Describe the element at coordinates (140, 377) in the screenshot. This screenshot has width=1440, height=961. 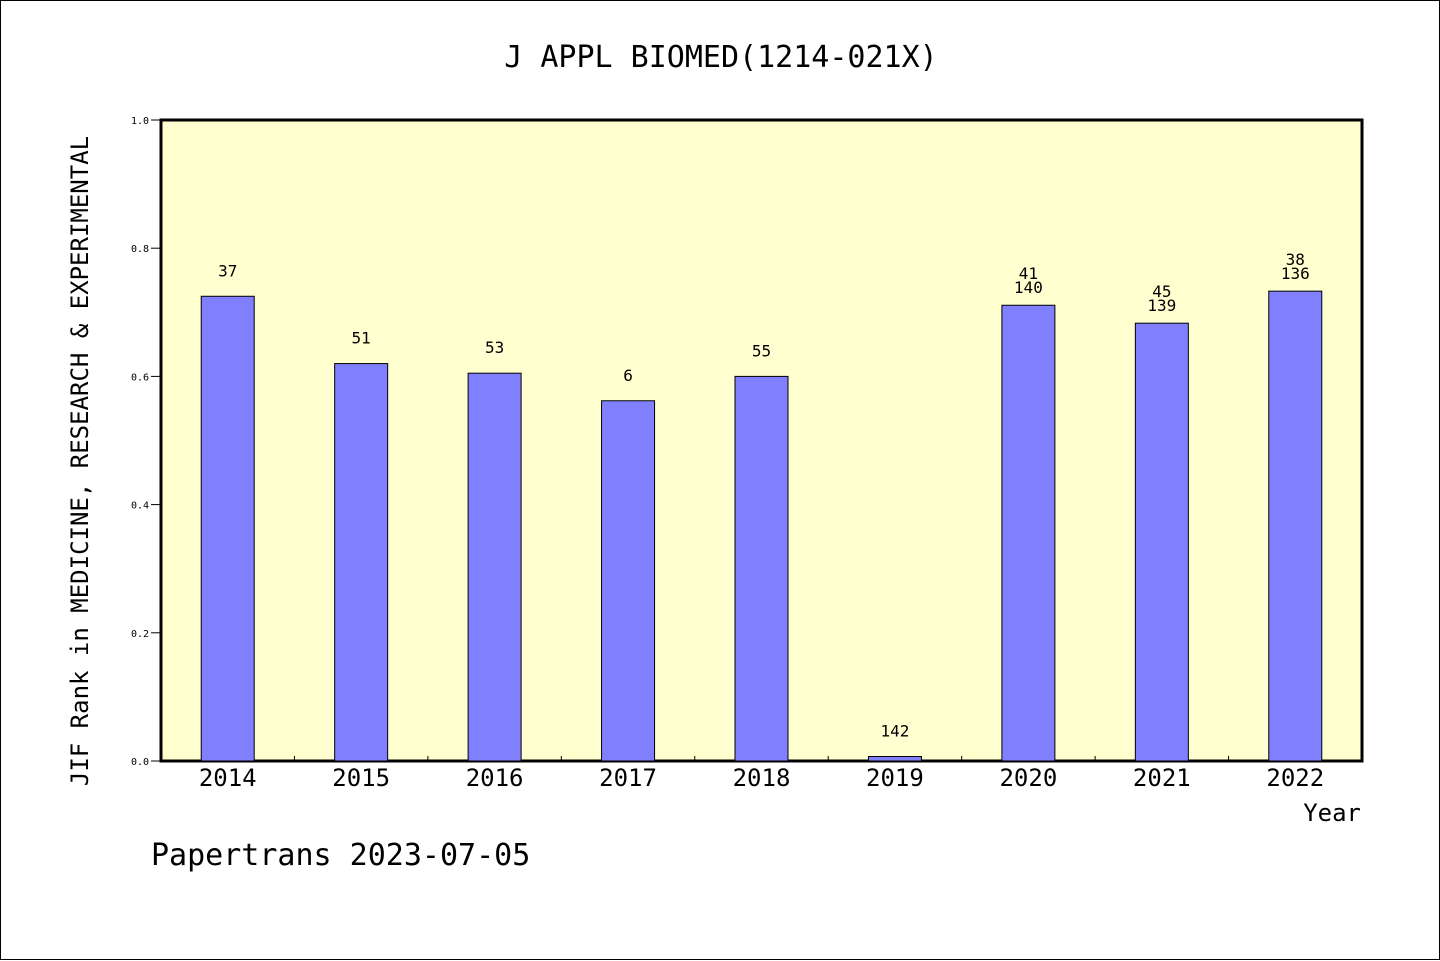
I see `y-tick-label: 0.6` at that location.